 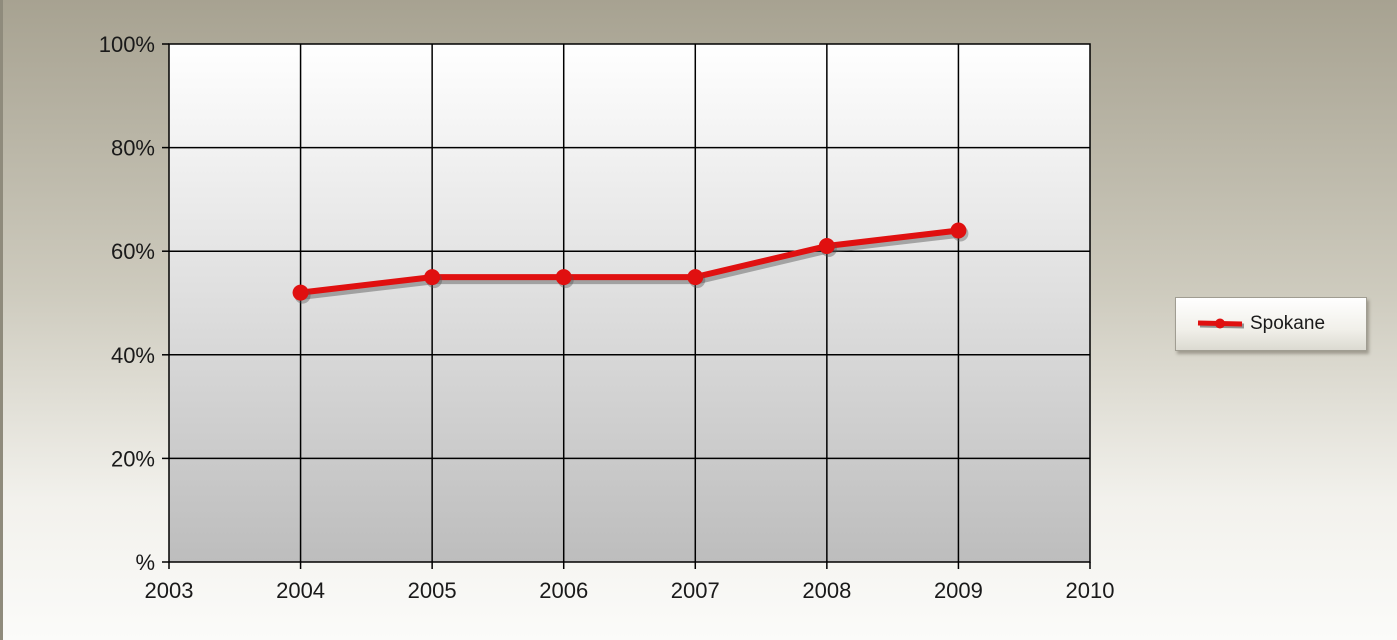 I want to click on y-tick-label: 100%, so click(x=127, y=44).